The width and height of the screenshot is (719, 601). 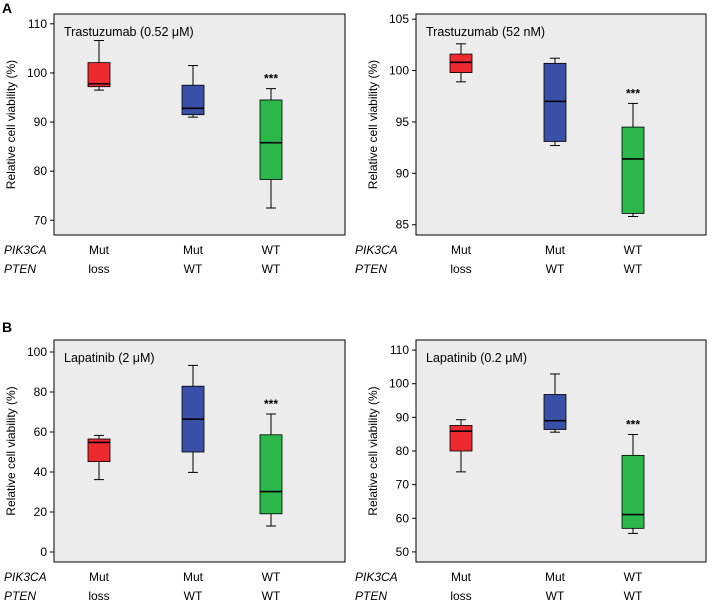 I want to click on panel-letter-b: B, so click(x=7, y=327).